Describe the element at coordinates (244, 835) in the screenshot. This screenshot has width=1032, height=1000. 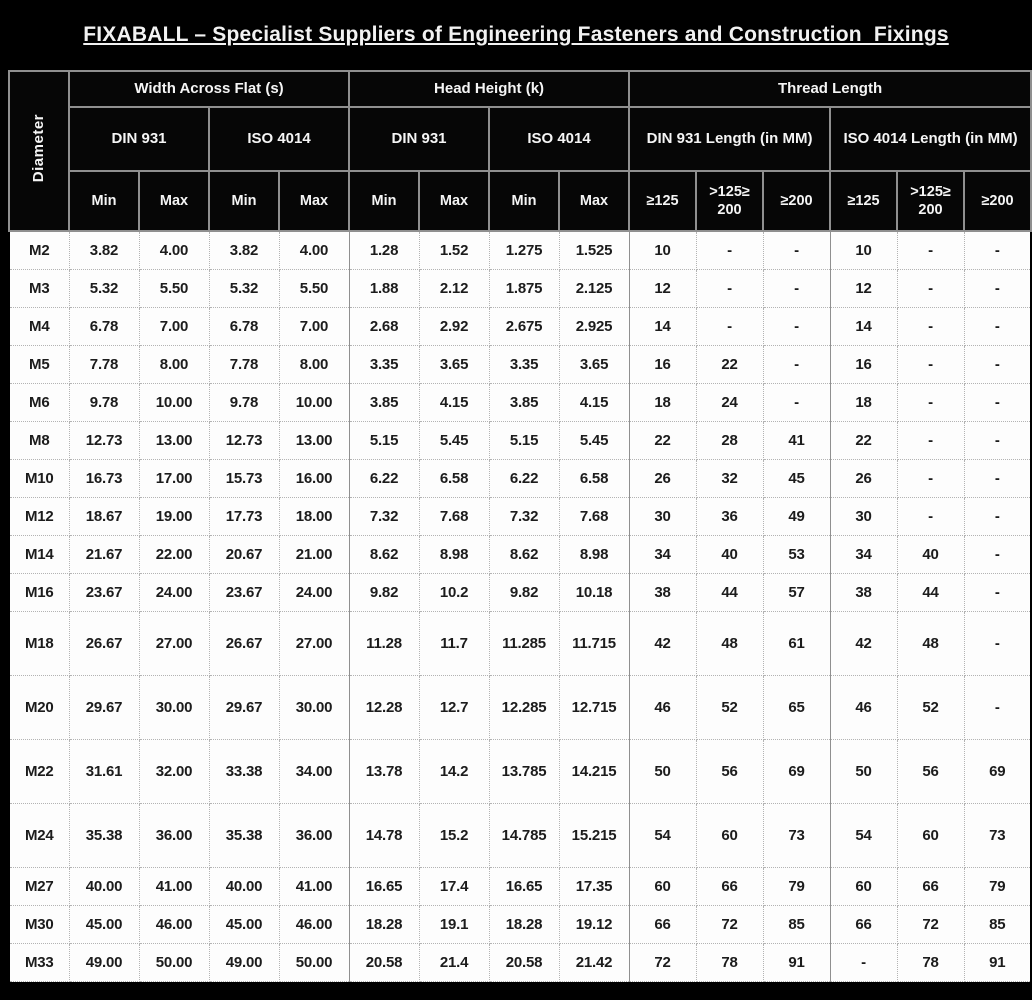
I see `value-cell: 35.38` at that location.